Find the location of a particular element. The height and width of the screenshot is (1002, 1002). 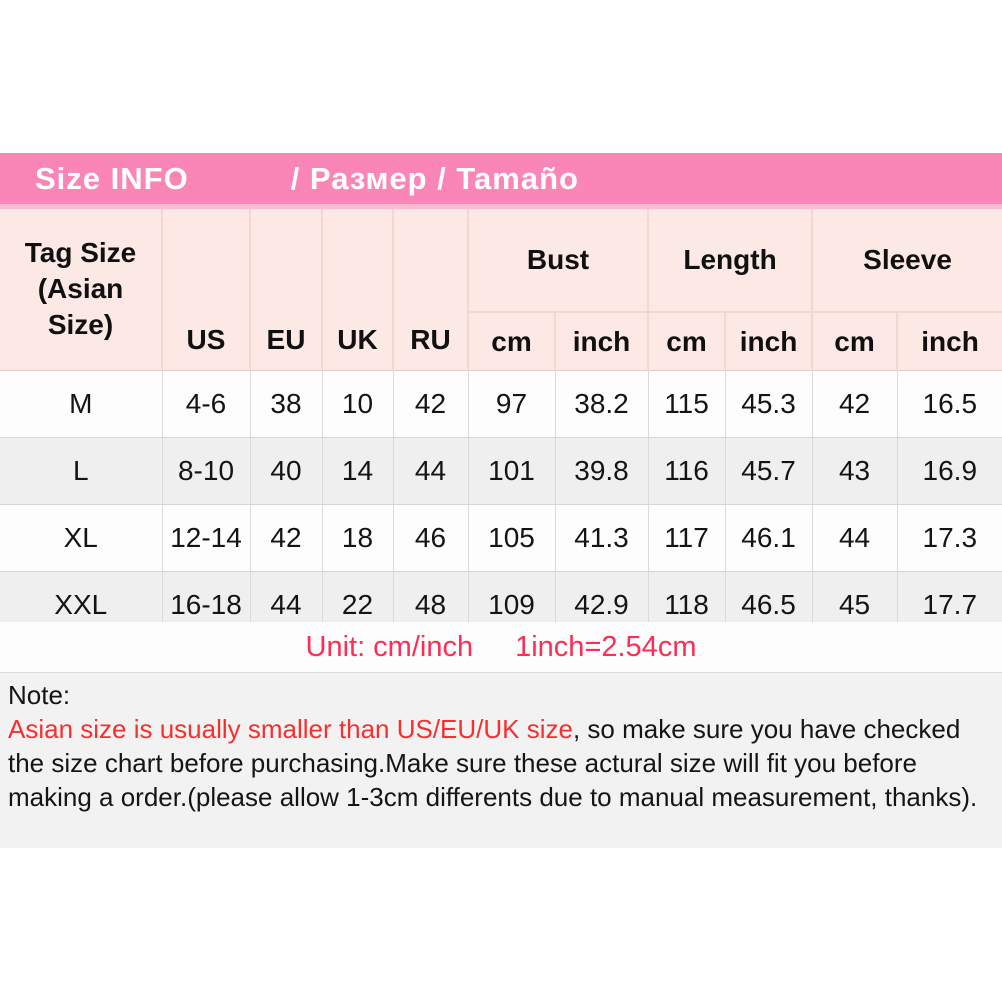

col-header-eu: EU is located at coordinates (286, 290).